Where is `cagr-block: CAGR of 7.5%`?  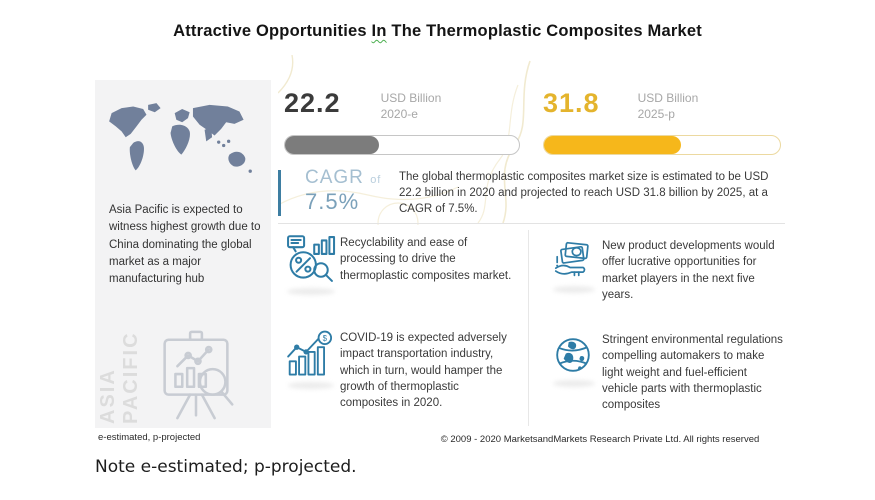 cagr-block: CAGR of 7.5% is located at coordinates (330, 191).